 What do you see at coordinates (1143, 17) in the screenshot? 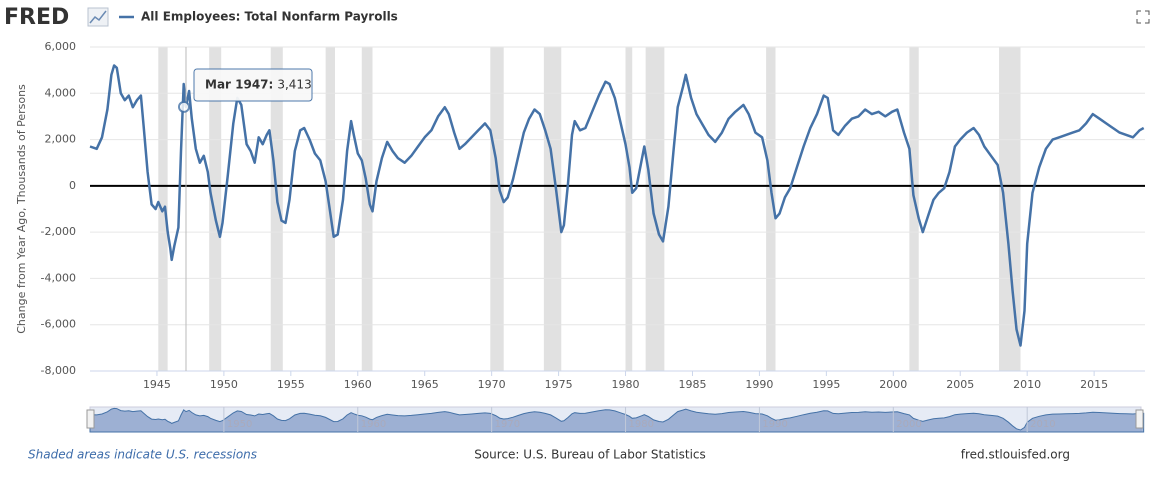
I see `fullscreen-icon` at bounding box center [1143, 17].